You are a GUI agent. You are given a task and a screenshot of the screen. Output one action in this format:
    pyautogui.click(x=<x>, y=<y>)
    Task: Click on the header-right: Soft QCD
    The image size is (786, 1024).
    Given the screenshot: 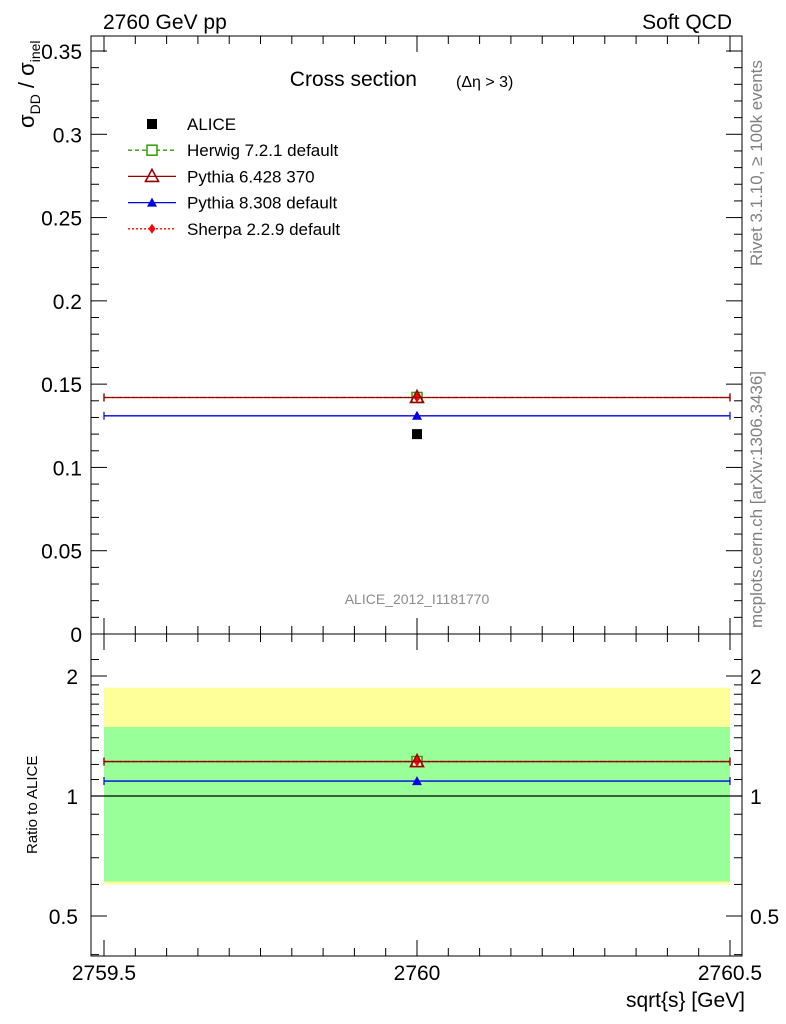 What is the action you would take?
    pyautogui.click(x=687, y=22)
    